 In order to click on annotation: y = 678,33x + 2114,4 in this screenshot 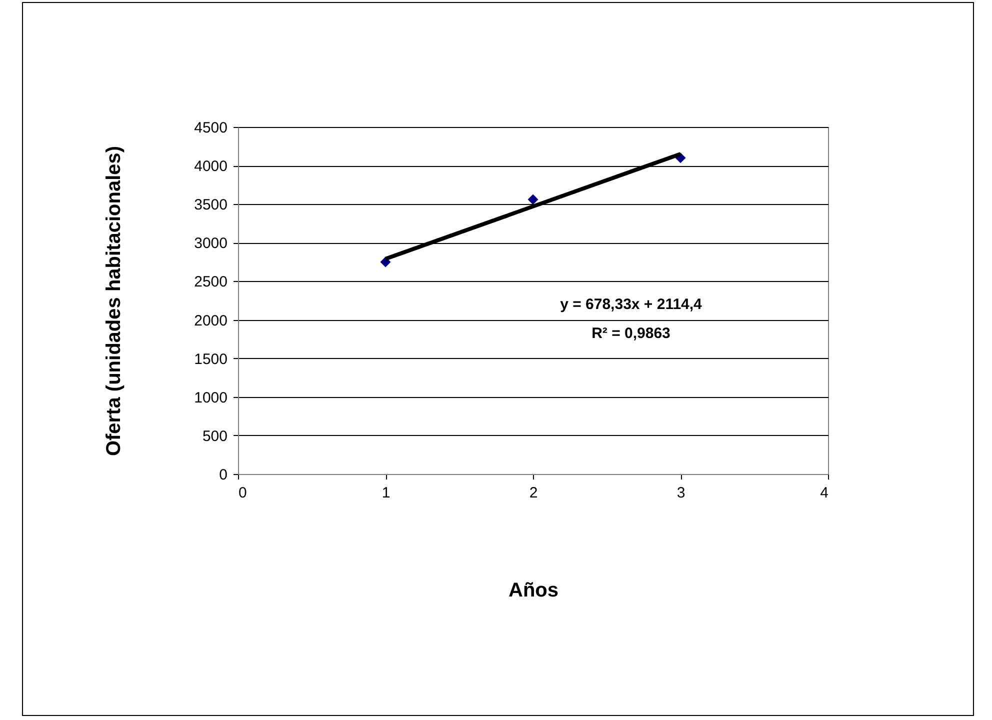, I will do `click(631, 304)`.